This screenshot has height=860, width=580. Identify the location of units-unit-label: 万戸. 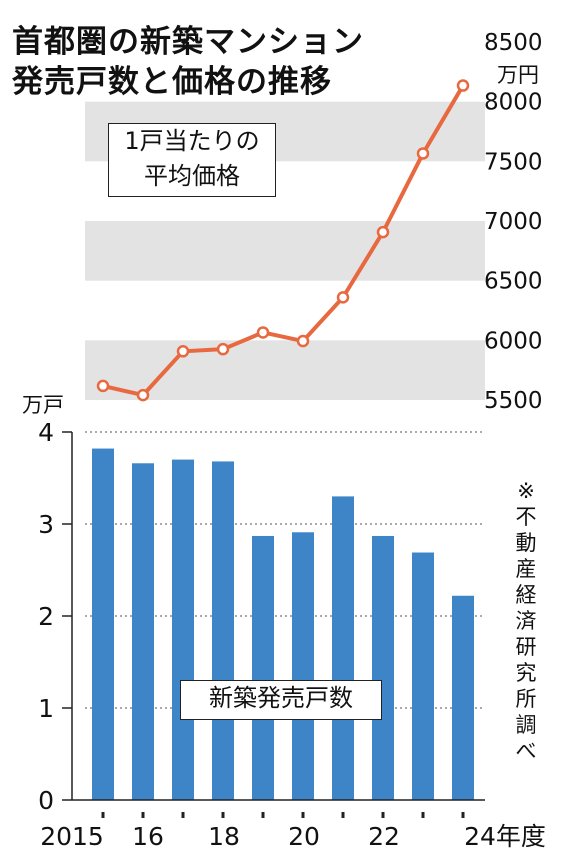
(43, 405).